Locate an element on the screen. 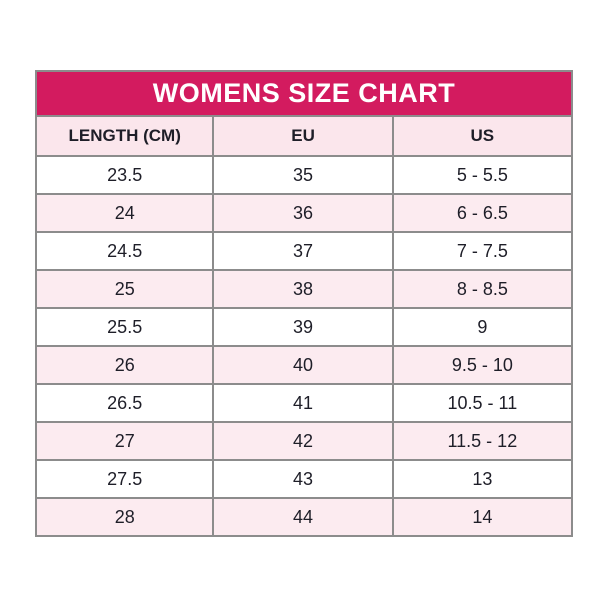  table-row: 24.5 37 7 - 7.5 is located at coordinates (304, 251).